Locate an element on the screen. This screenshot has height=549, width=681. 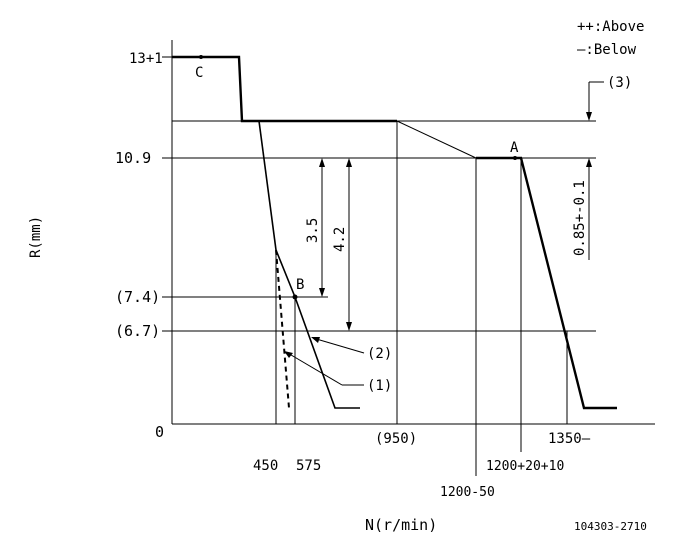
y-tick-0: 0 is located at coordinates (159, 432).